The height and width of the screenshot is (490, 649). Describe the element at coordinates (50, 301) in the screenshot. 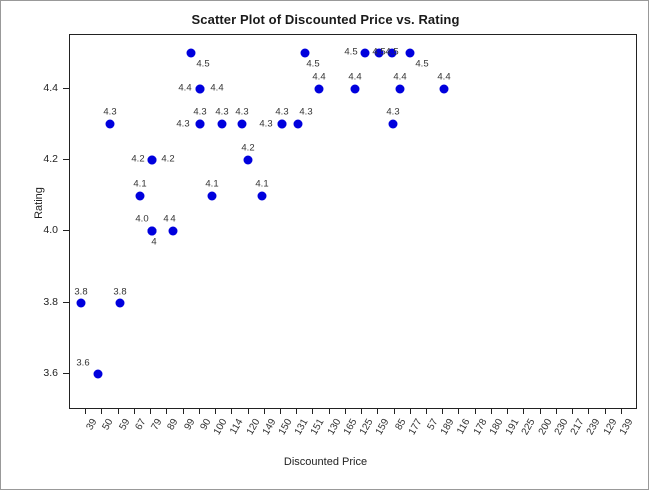

I see `y-tick-label: 3.8` at that location.